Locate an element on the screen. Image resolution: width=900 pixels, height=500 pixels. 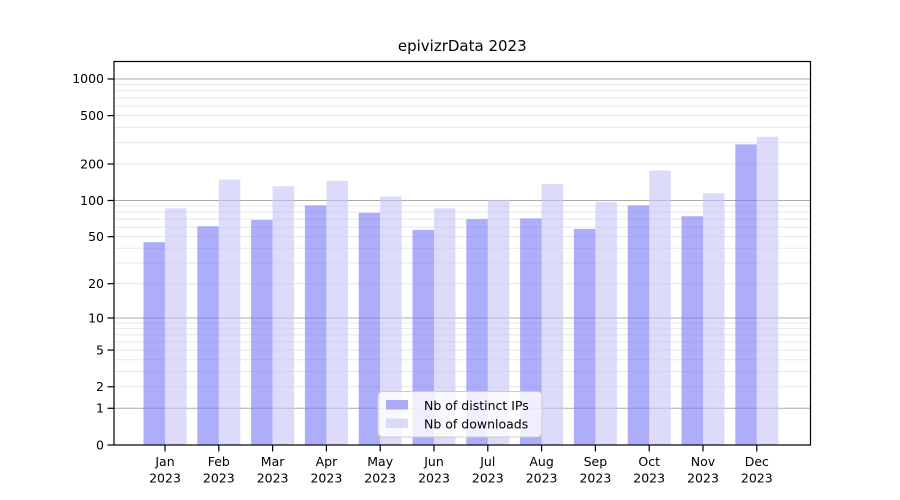
x-tick-label: Oct 2023 is located at coordinates (649, 470).